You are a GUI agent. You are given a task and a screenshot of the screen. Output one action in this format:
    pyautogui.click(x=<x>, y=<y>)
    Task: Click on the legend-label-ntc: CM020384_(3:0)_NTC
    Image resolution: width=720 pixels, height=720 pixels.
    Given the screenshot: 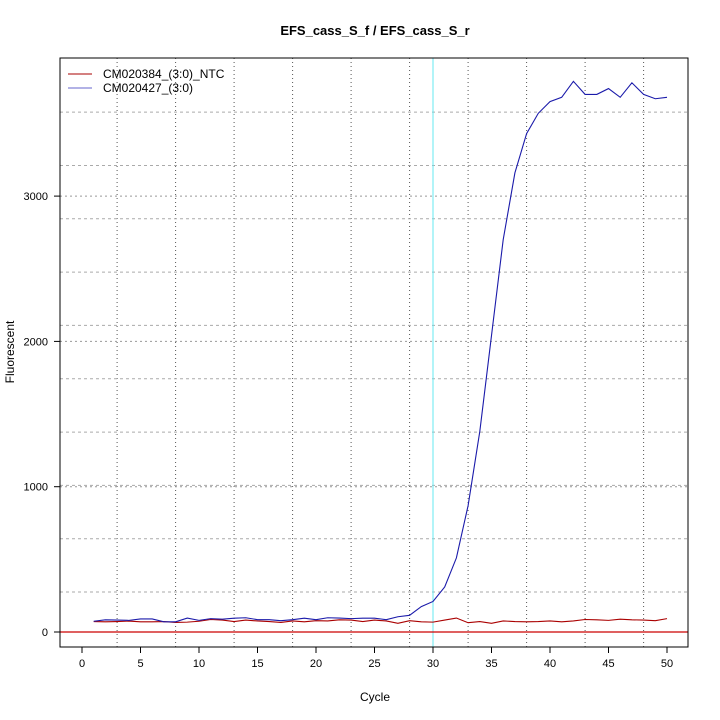 What is the action you would take?
    pyautogui.click(x=164, y=74)
    